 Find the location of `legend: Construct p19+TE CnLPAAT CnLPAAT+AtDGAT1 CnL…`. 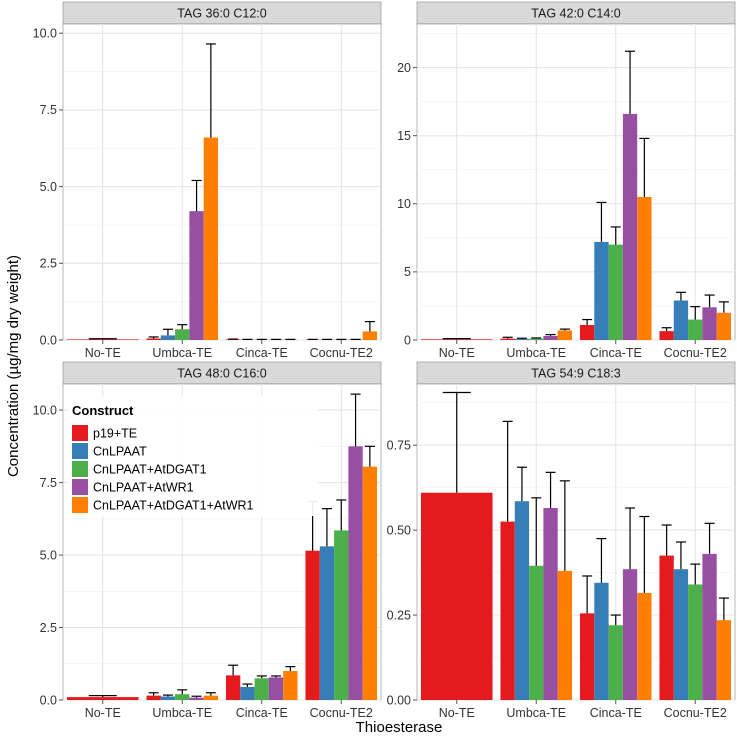

legend: Construct p19+TE CnLPAAT CnLPAAT+AtDGAT1 CnL… is located at coordinates (193, 456).